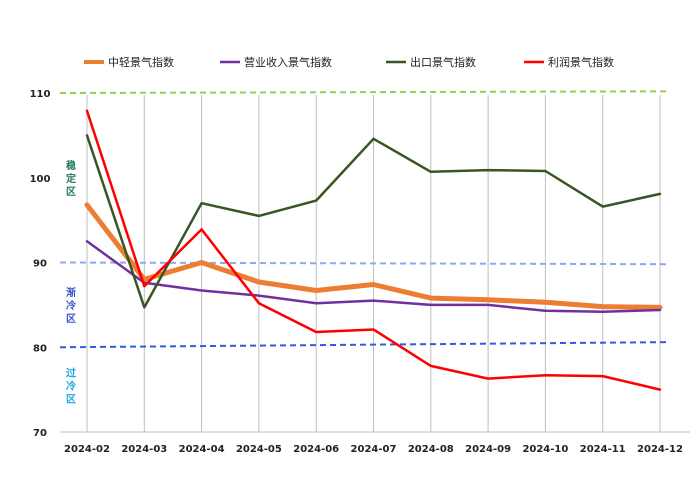 The width and height of the screenshot is (700, 482). I want to click on legend-label-4: 利润景气指数, so click(581, 62).